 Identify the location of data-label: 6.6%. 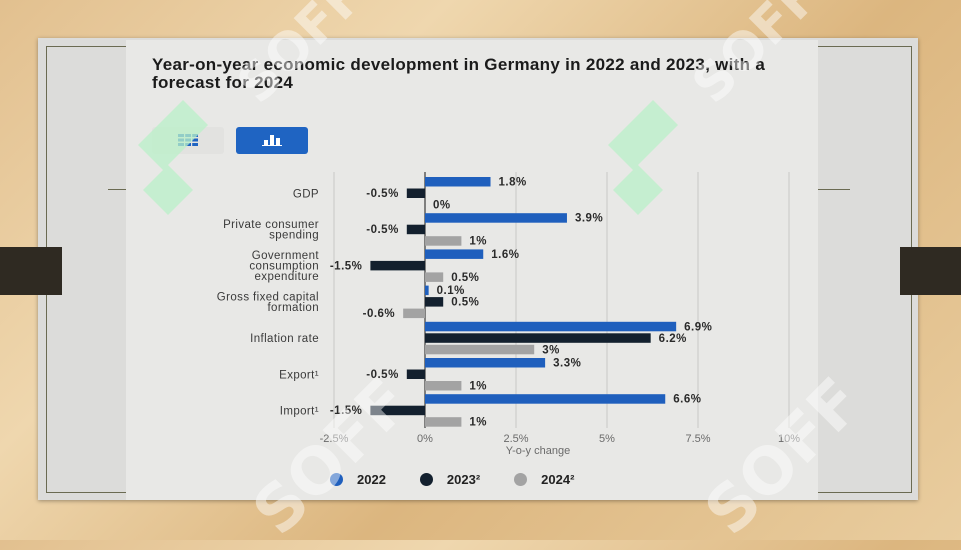
(687, 400).